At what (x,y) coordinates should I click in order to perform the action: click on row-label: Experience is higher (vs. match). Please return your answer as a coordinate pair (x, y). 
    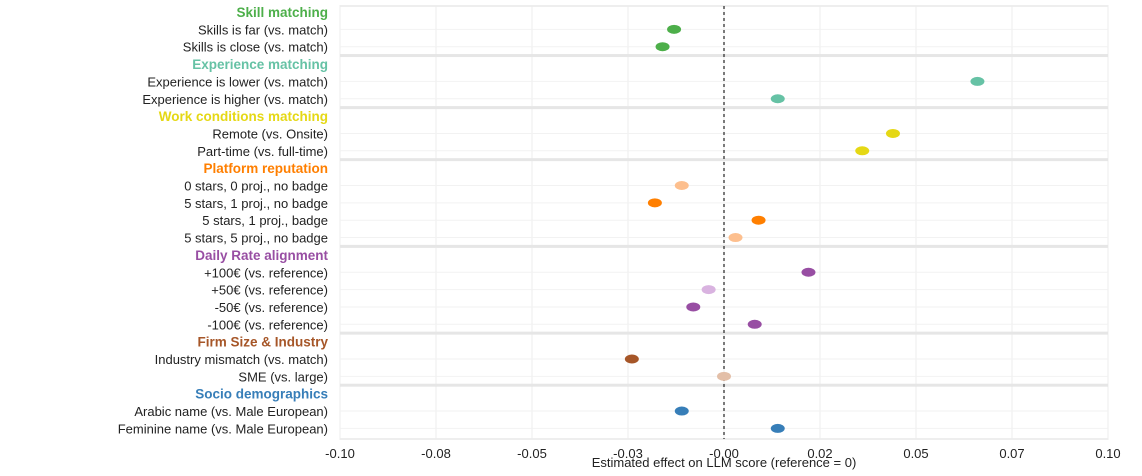
    Looking at the image, I should click on (235, 99).